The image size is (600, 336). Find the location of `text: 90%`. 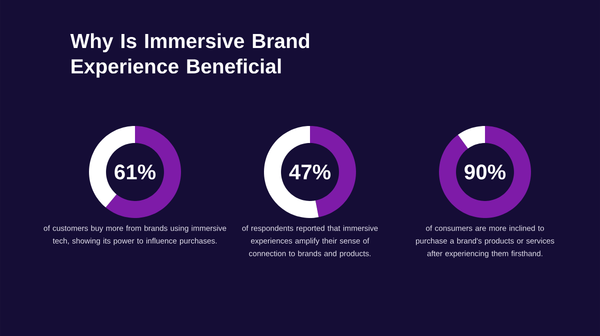

text: 90% is located at coordinates (485, 172).